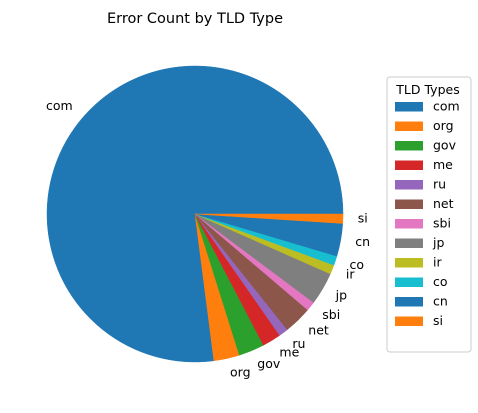 The width and height of the screenshot is (478, 413). I want to click on slice-label-org: org, so click(240, 372).